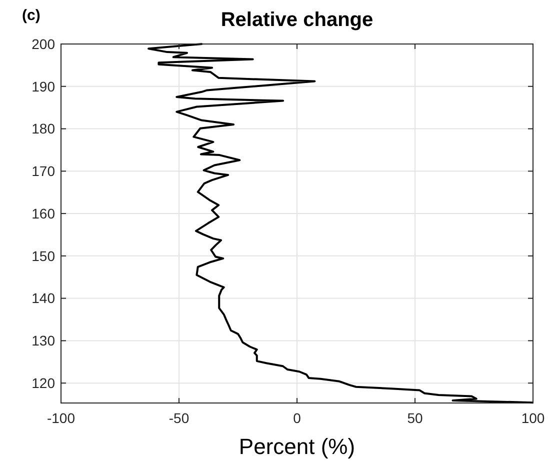 The image size is (549, 466). I want to click on x-axis-title: Percent (%), so click(297, 446).